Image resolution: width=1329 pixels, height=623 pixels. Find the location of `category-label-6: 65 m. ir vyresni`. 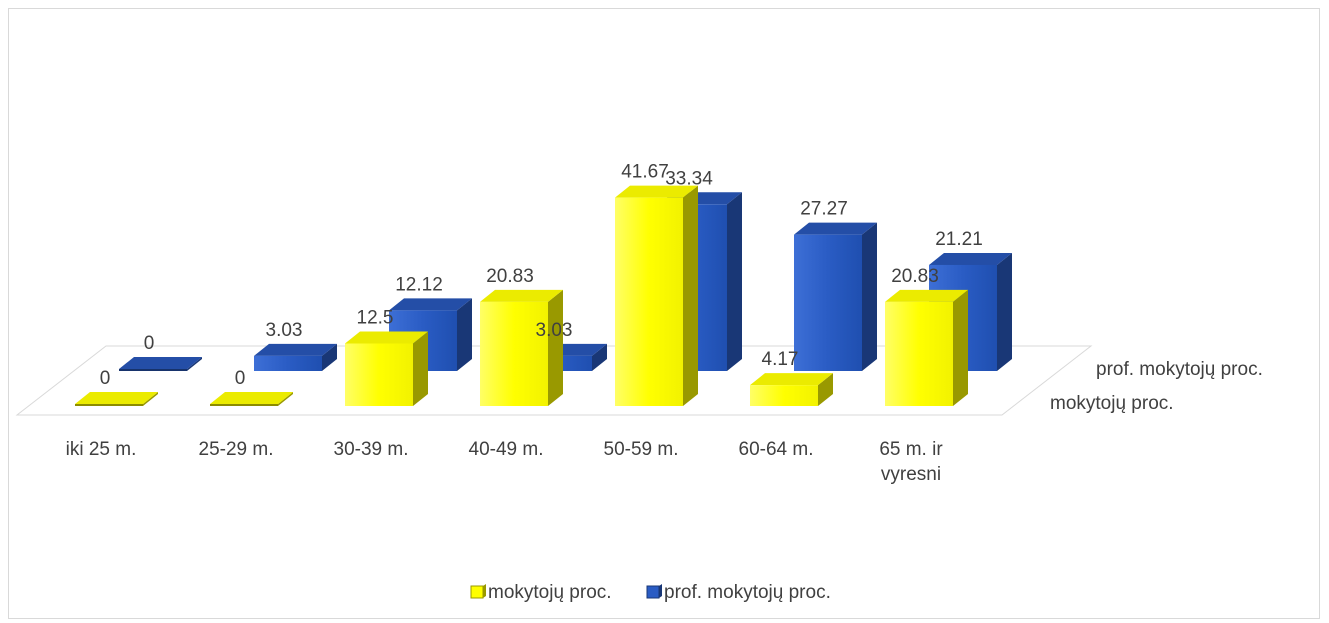

category-label-6: 65 m. ir vyresni is located at coordinates (911, 462).